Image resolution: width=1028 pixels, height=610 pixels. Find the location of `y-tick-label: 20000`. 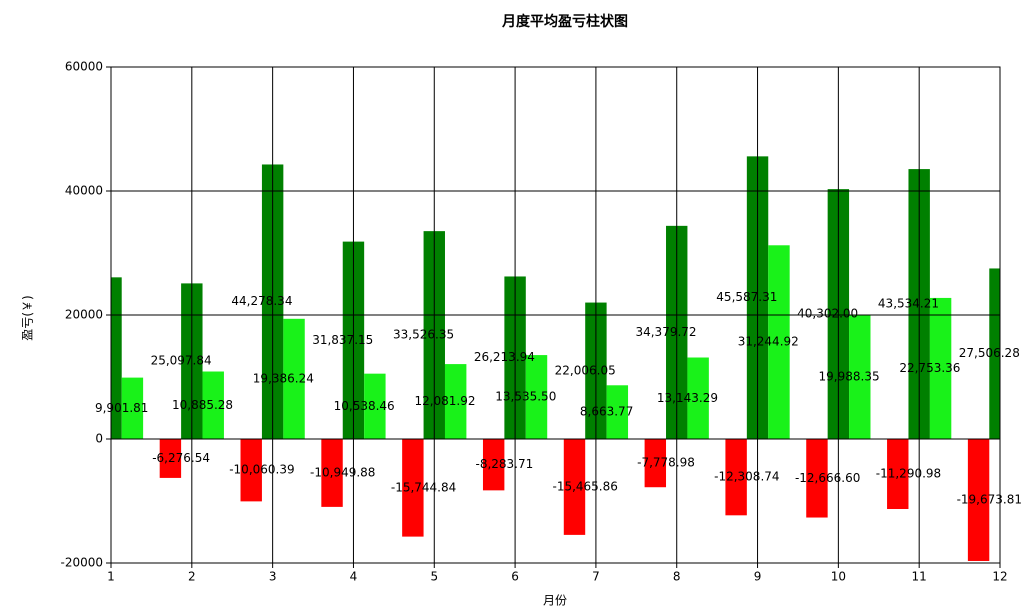

y-tick-label: 20000 is located at coordinates (84, 315).